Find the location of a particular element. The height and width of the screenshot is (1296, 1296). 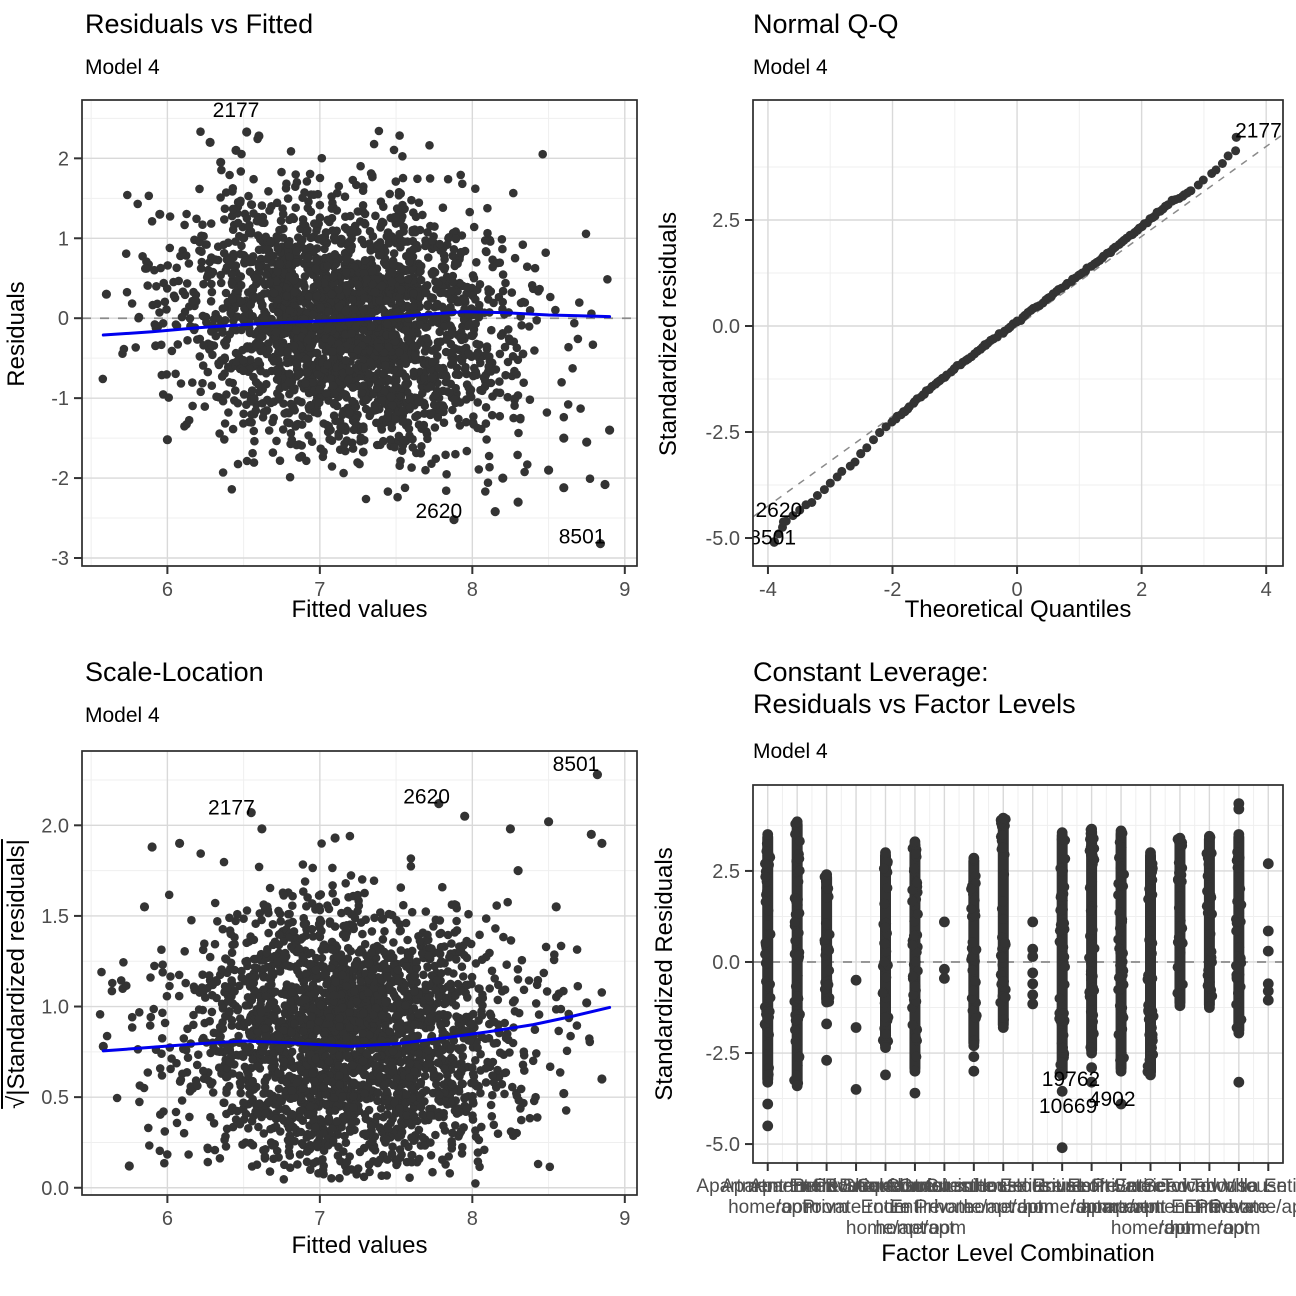

x-category-label: Boutique hotel Entire home/apt is located at coordinates (886, 1207).